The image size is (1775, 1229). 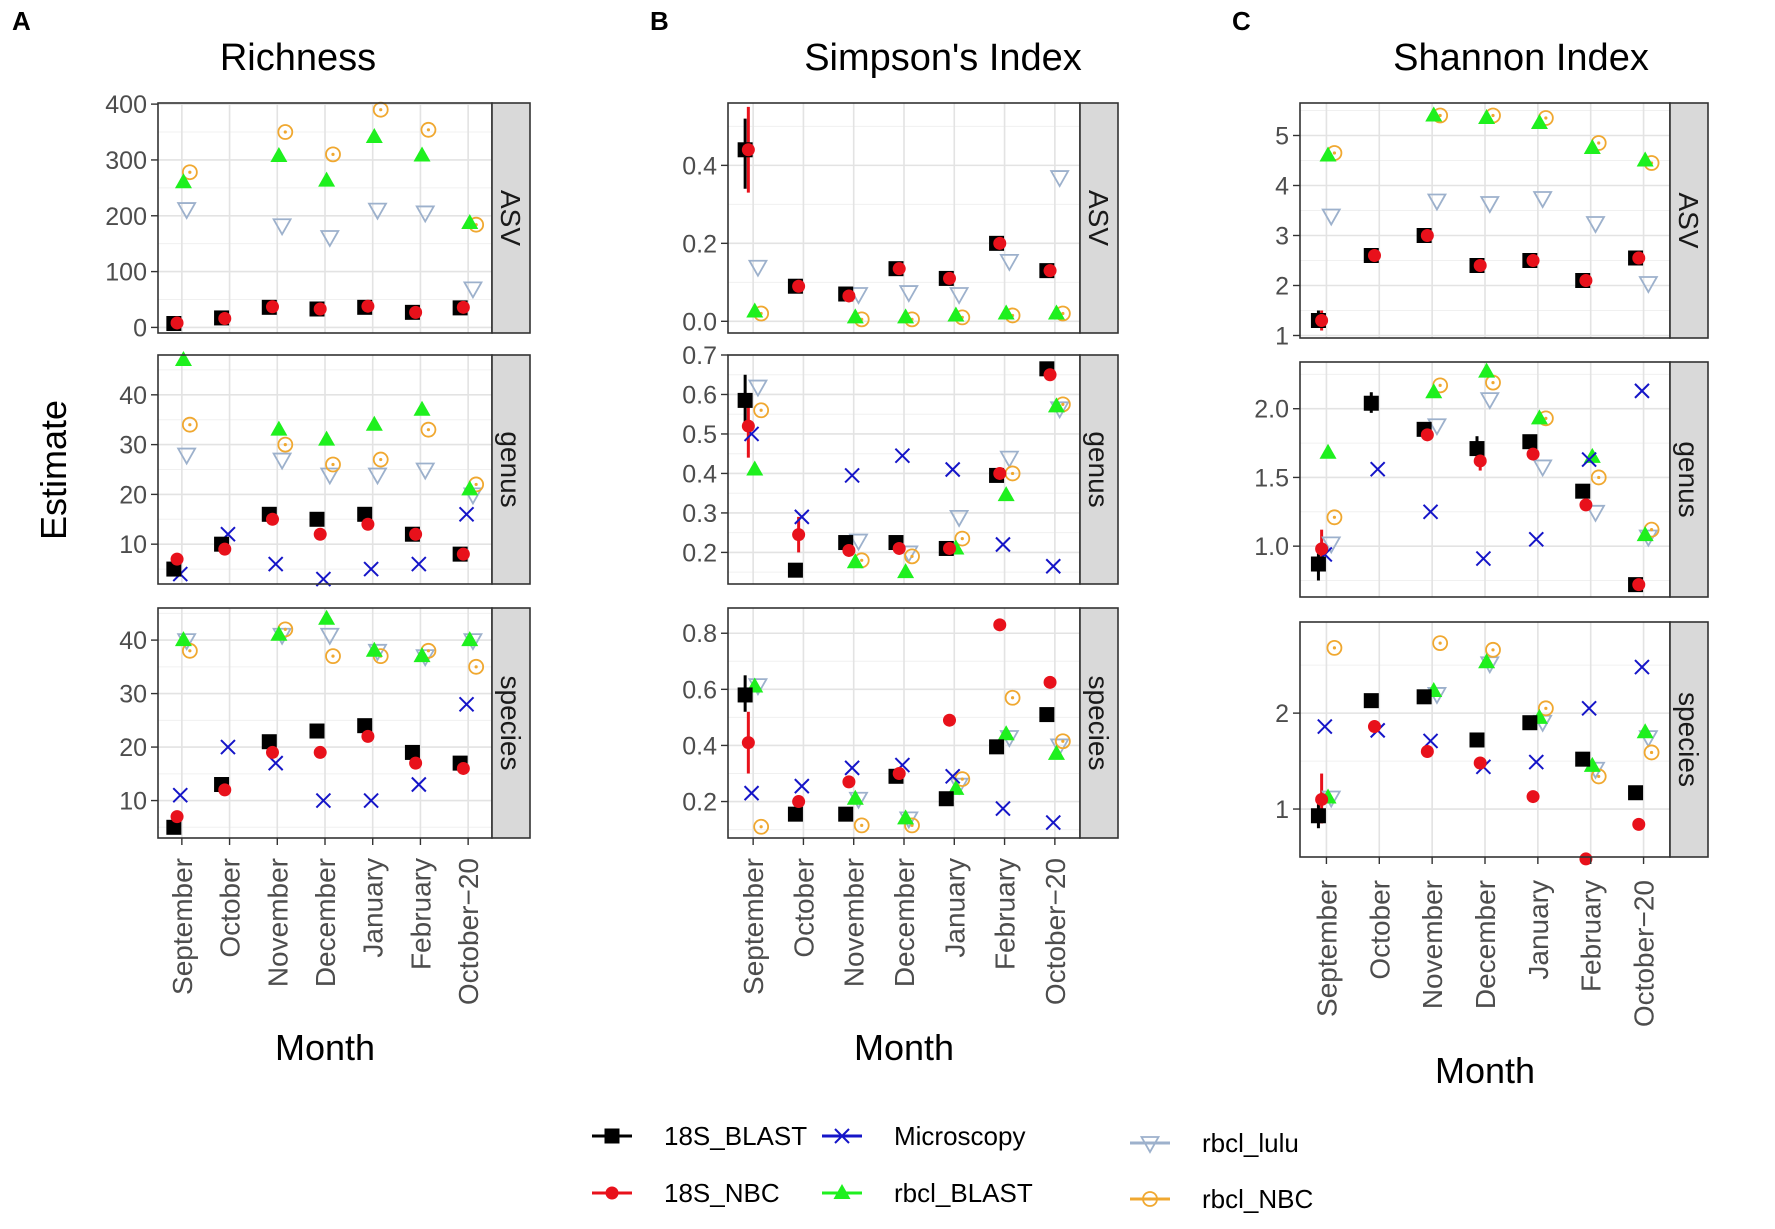 I want to click on legend-marker-stroke-b, so click(x=842, y=1136).